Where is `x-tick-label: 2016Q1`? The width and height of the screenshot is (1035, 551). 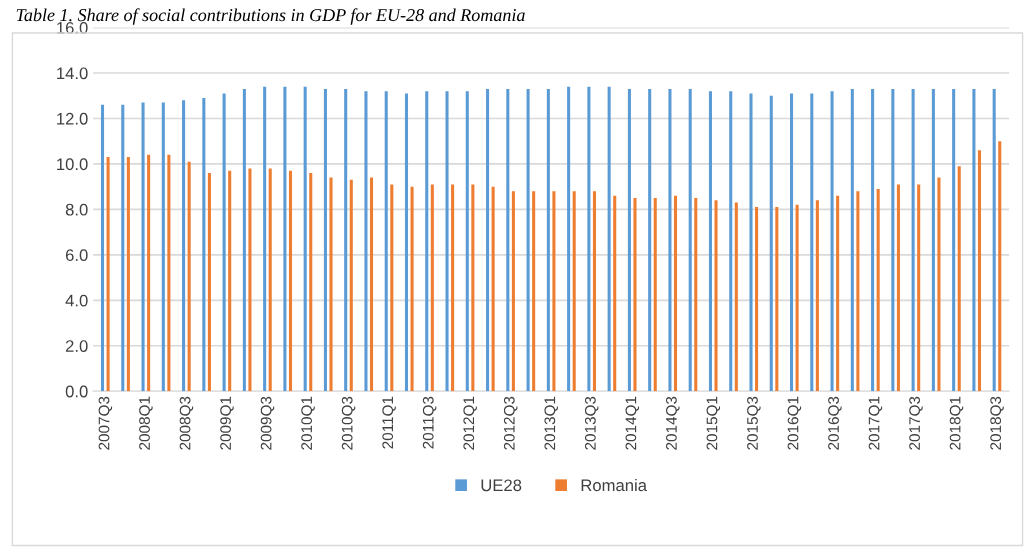 x-tick-label: 2016Q1 is located at coordinates (794, 423).